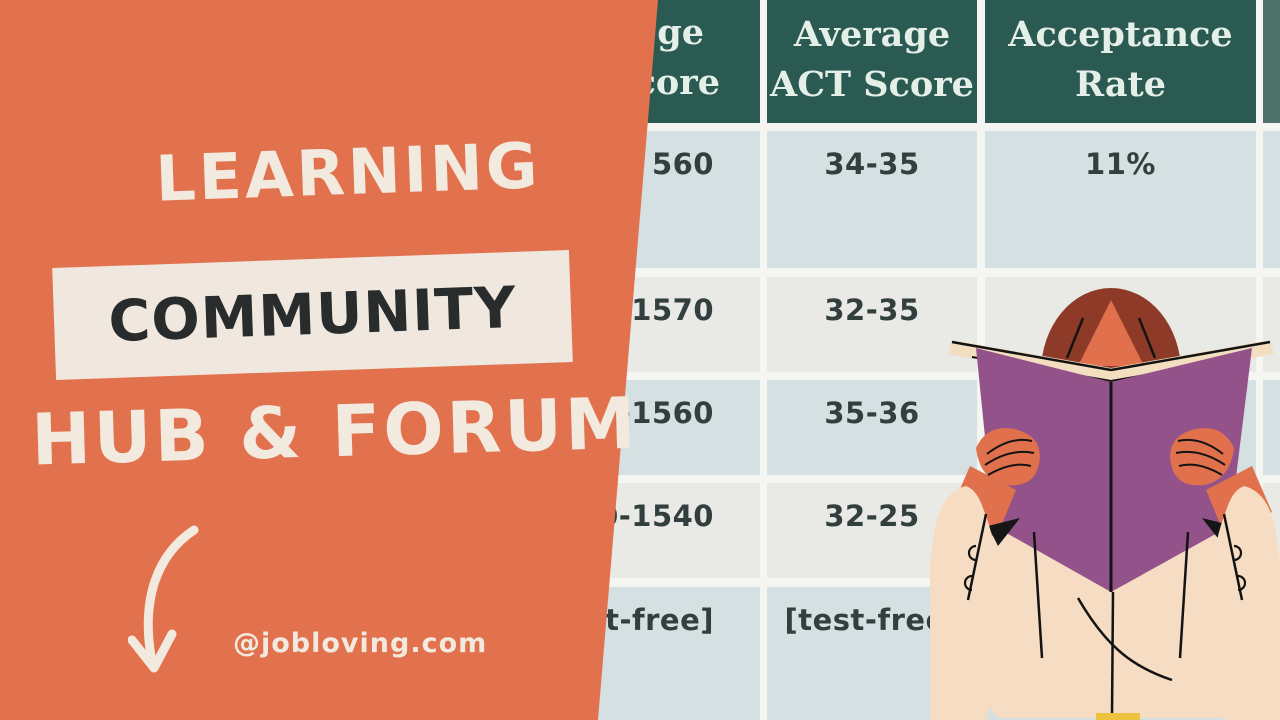 The image size is (1280, 720). I want to click on cell-act-2: 32-35, so click(872, 310).